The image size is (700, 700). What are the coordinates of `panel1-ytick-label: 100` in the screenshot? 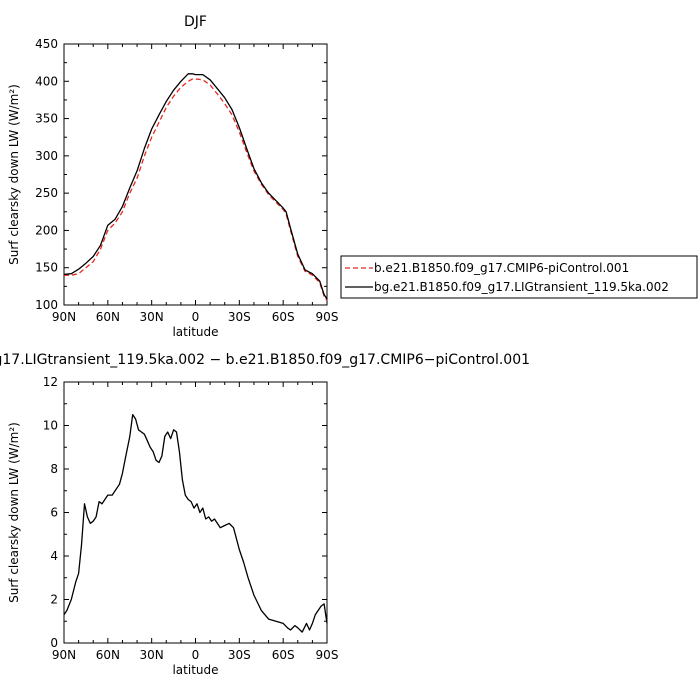 It's located at (46, 305).